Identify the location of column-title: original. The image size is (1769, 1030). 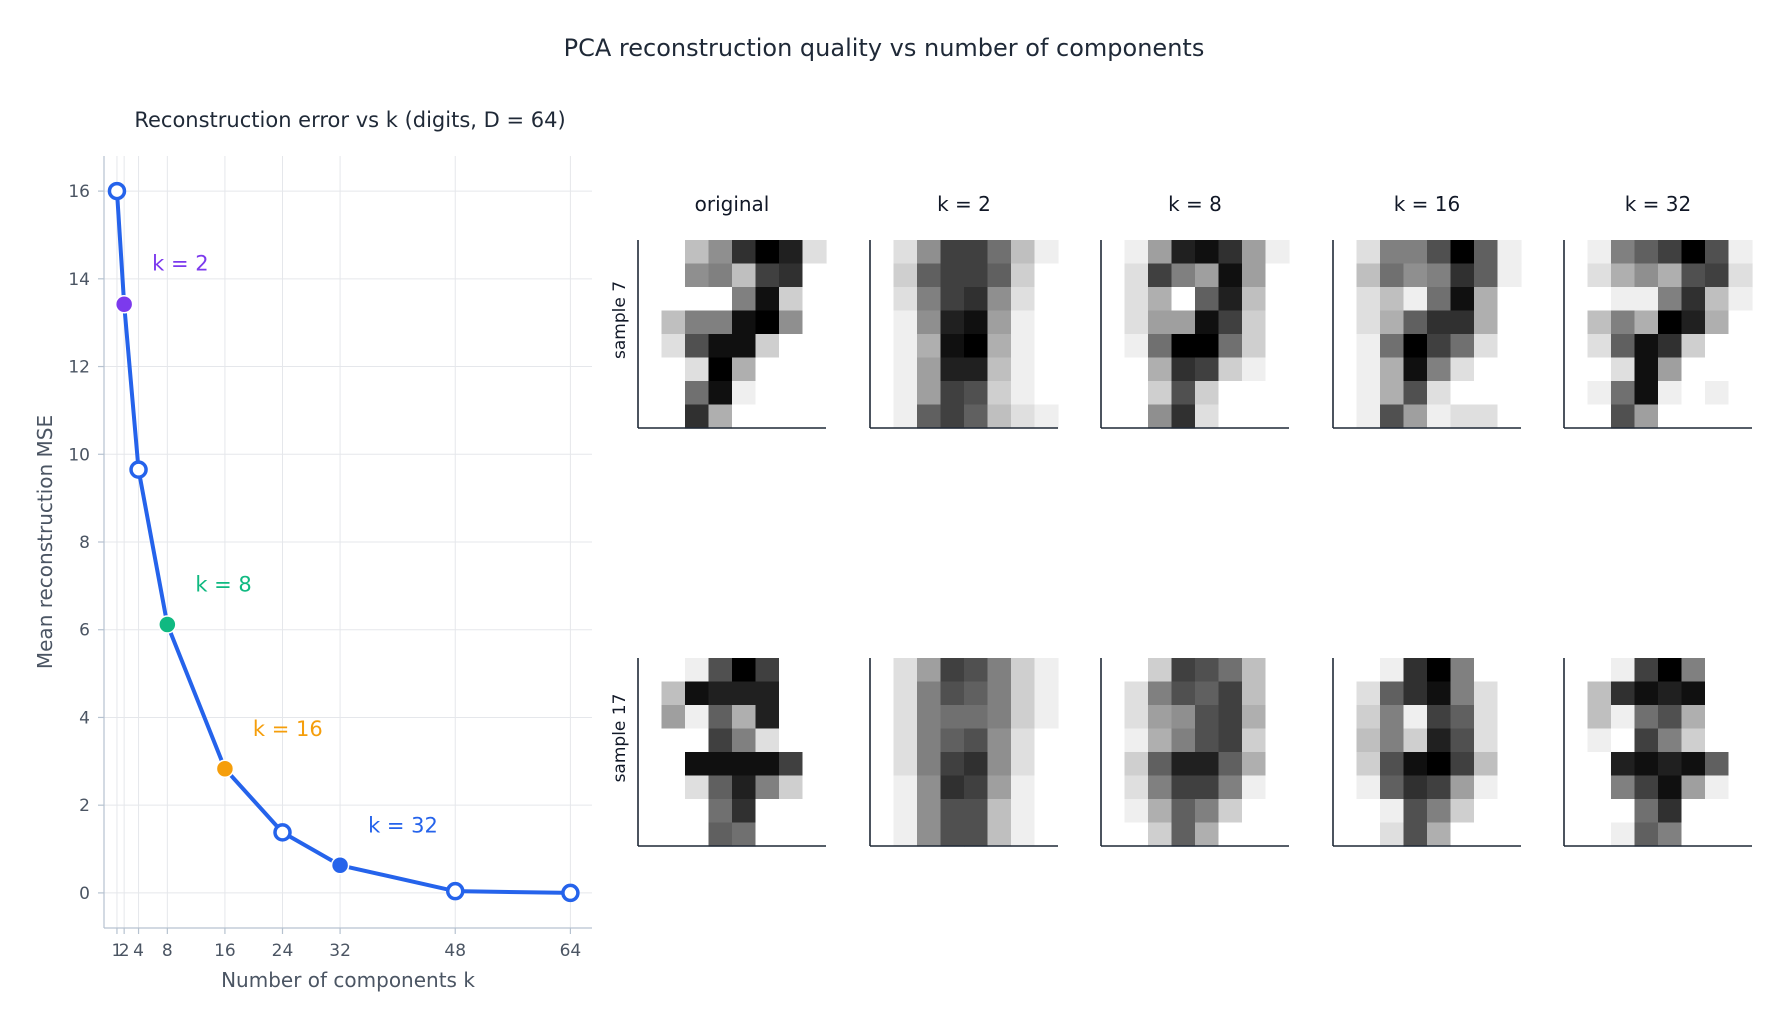
(732, 204).